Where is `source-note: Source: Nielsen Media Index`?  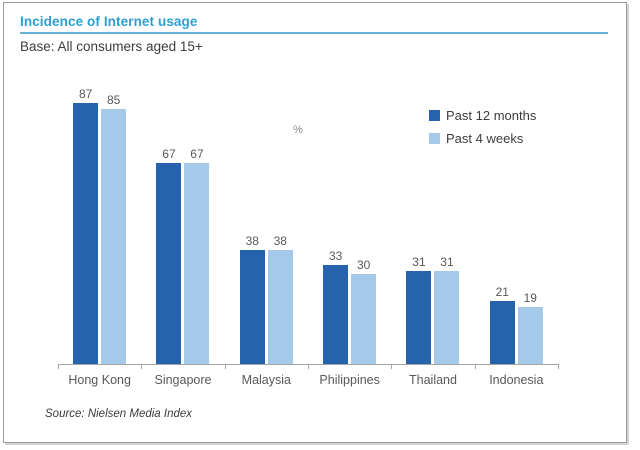
source-note: Source: Nielsen Media Index is located at coordinates (119, 414).